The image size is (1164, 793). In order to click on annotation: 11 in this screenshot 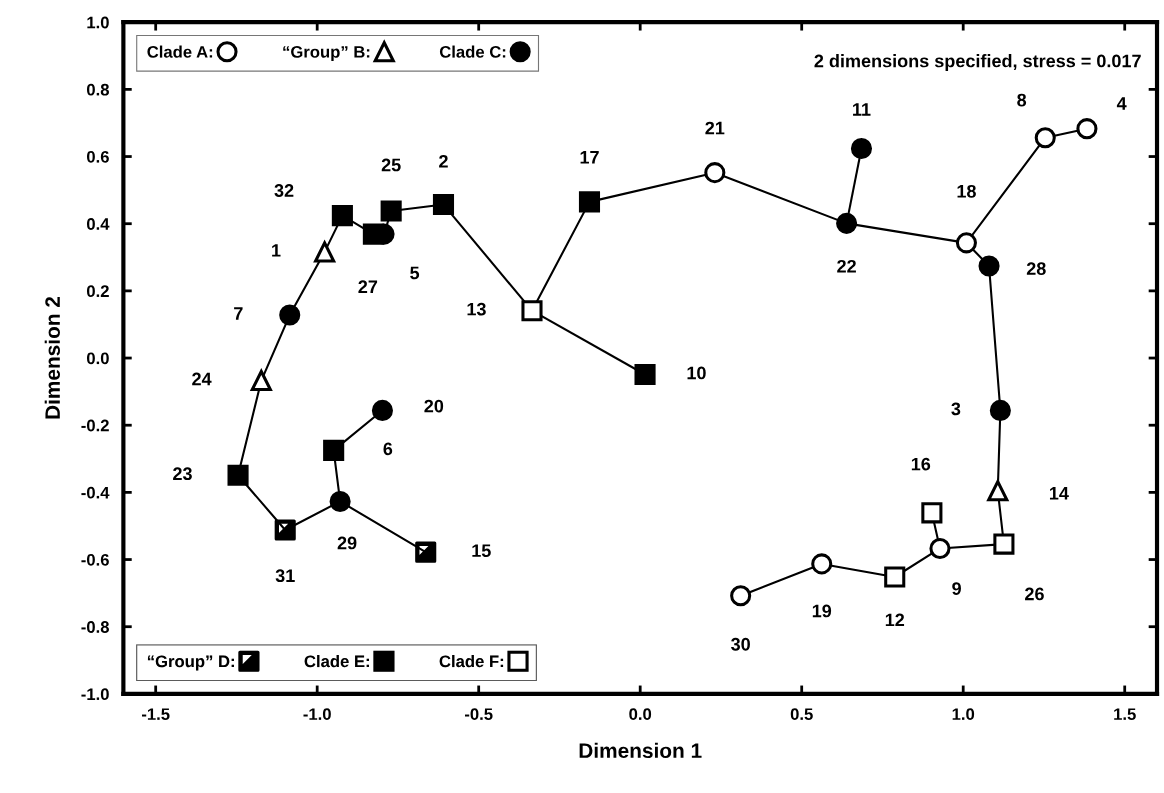, I will do `click(862, 109)`.